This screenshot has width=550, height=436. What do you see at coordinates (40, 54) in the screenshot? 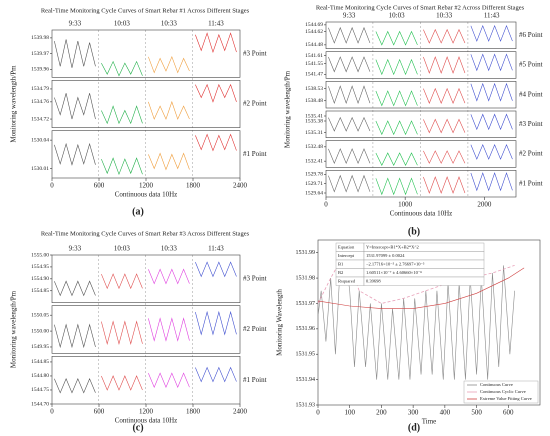
I see `y-tick-label: 1539.97` at bounding box center [40, 54].